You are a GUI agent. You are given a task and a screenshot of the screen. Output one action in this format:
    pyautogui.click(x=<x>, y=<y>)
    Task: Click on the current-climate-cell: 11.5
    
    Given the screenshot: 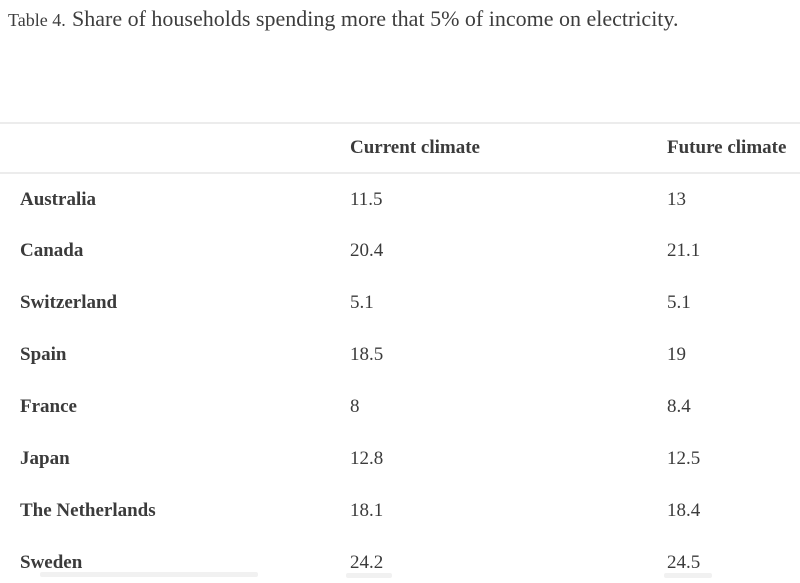 What is the action you would take?
    pyautogui.click(x=366, y=199)
    